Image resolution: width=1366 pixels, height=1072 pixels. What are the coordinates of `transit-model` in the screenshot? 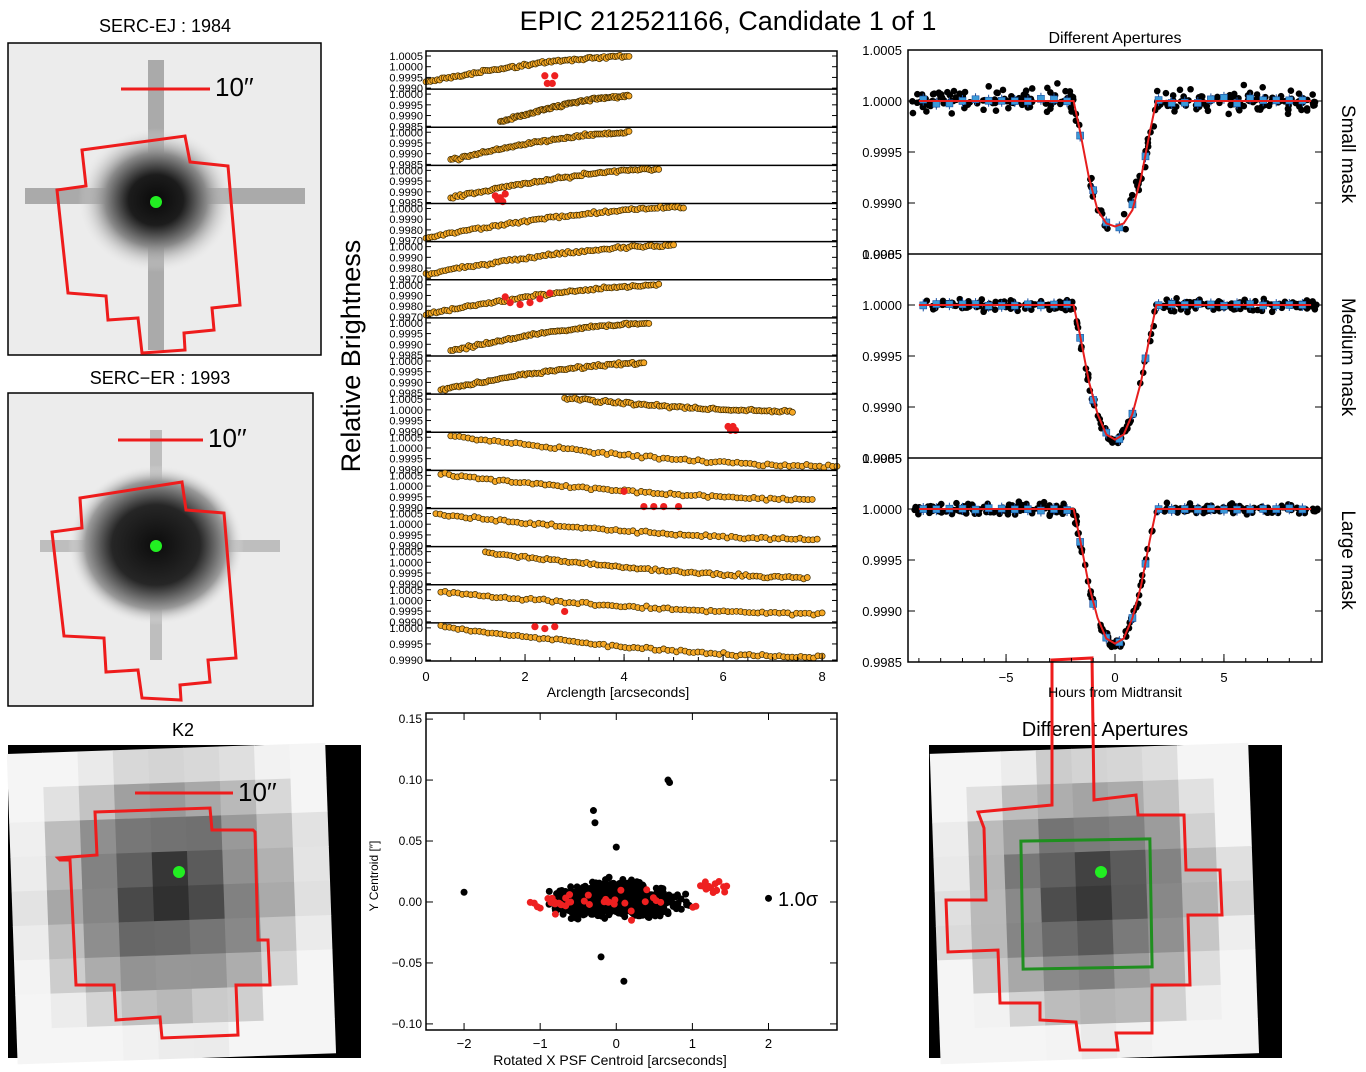 It's located at (1115, 372).